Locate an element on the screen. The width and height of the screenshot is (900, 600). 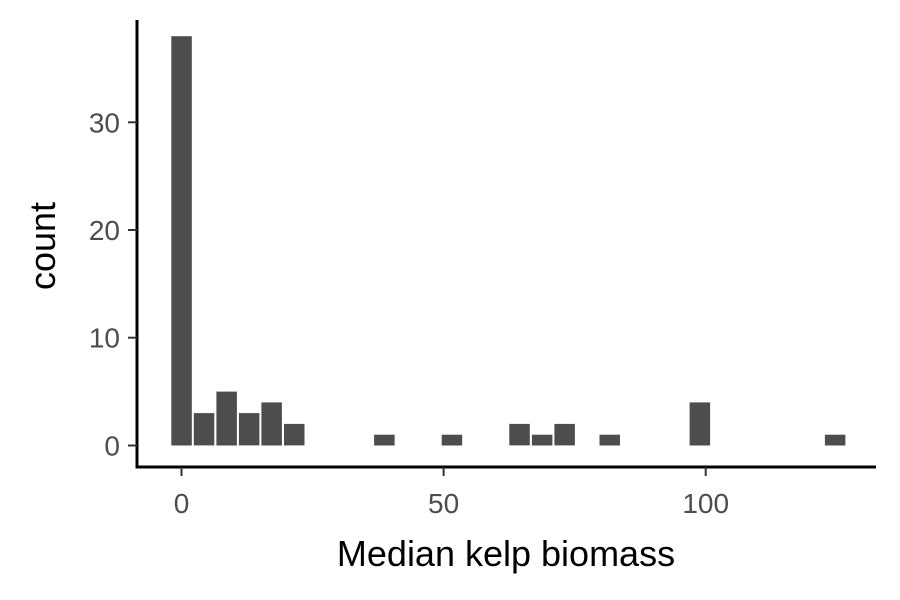
y-axis-ticks: 0 10 20 30 is located at coordinates (113, 284).